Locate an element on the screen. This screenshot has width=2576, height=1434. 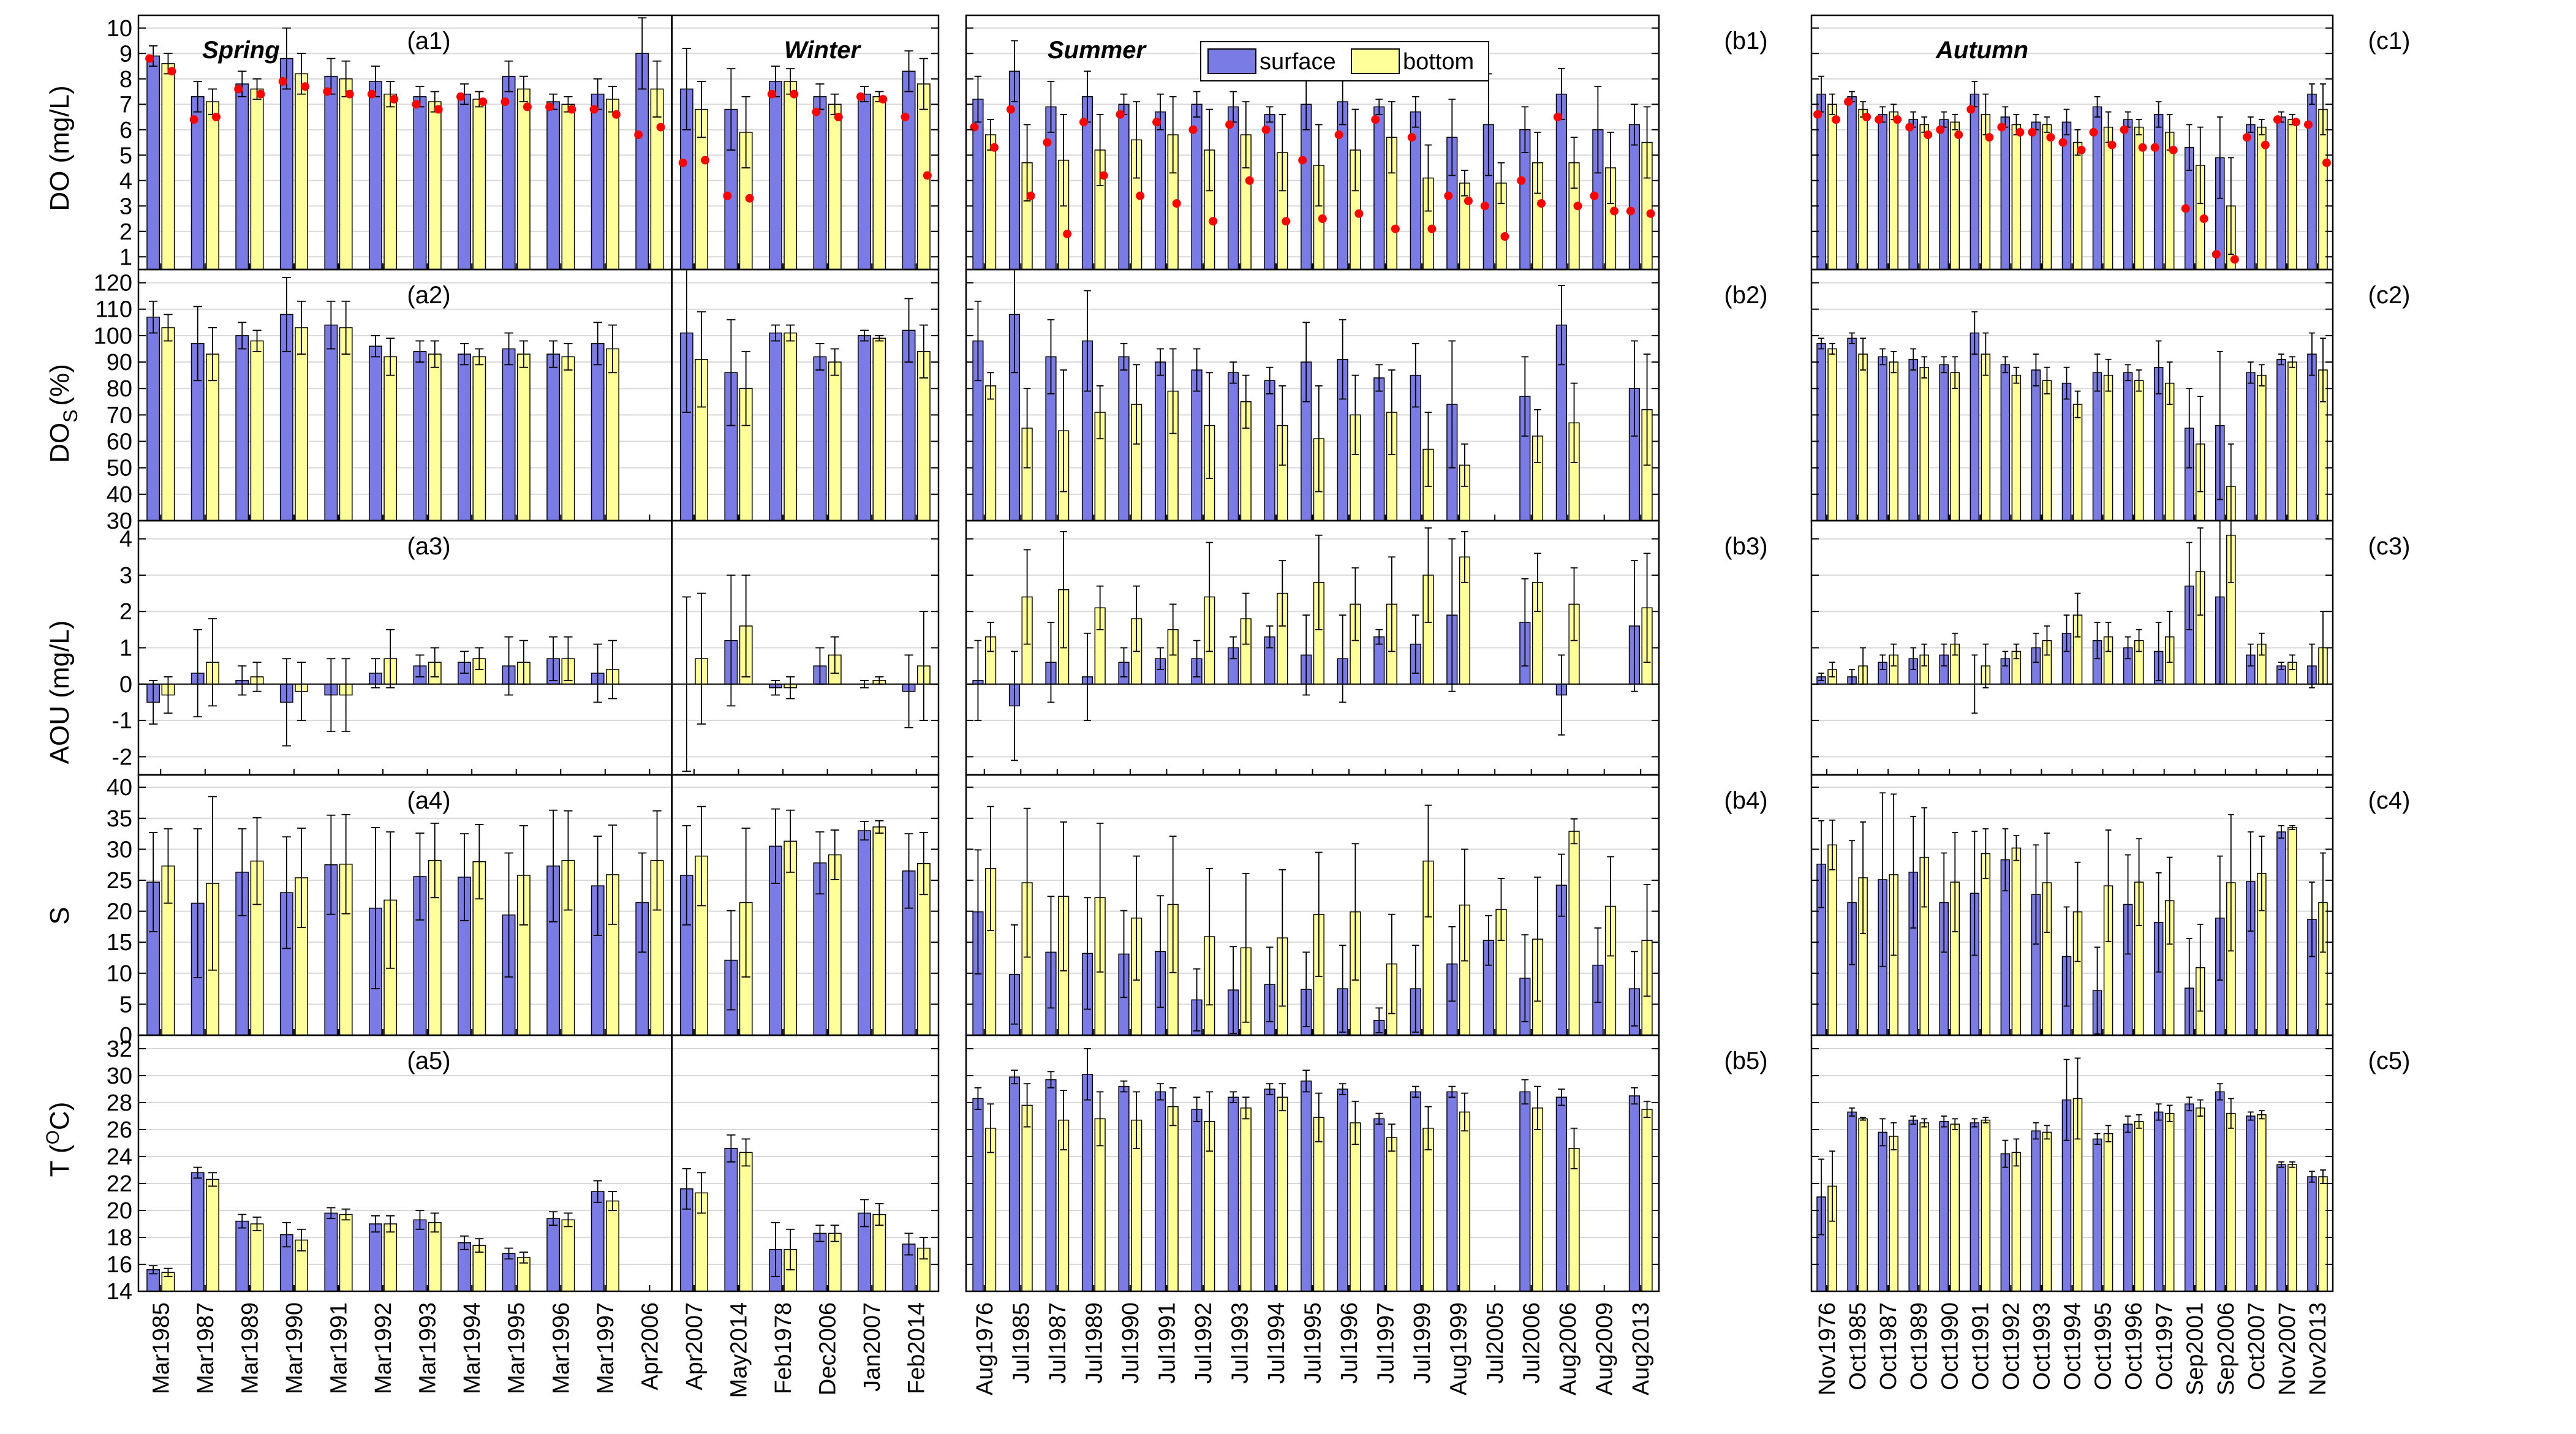
x-category-label: Sep2001 is located at coordinates (2195, 1349).